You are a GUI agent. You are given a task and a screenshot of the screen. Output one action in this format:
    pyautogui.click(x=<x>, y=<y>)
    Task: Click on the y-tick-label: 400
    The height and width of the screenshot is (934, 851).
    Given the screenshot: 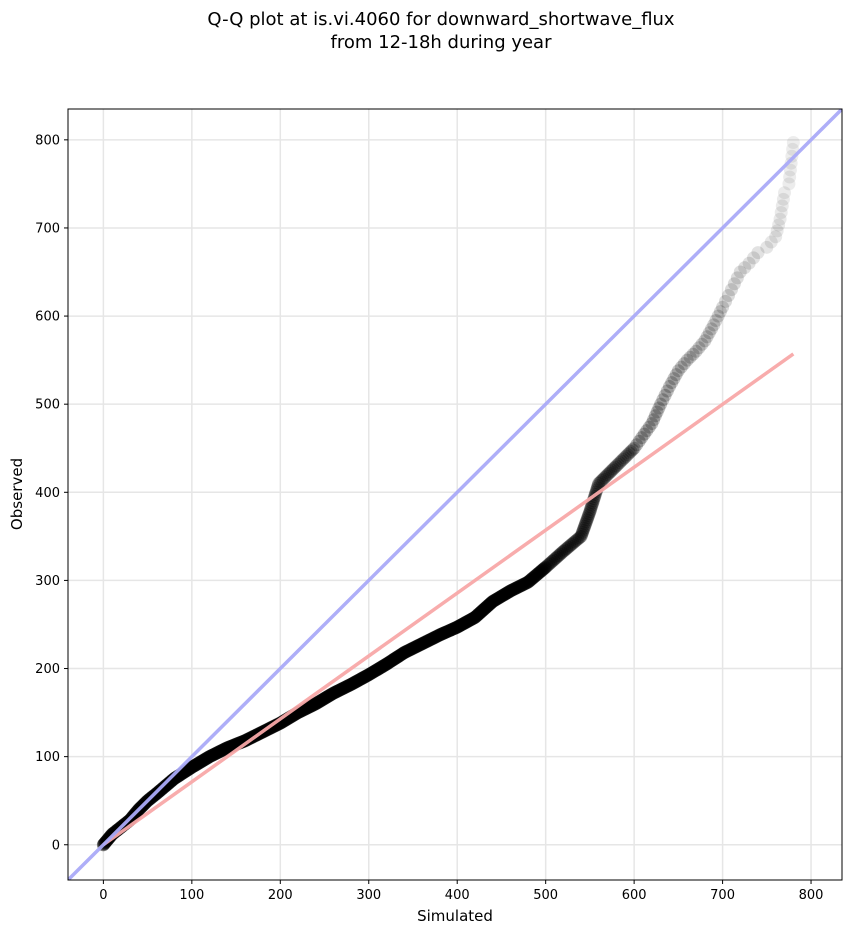 What is the action you would take?
    pyautogui.click(x=47, y=493)
    